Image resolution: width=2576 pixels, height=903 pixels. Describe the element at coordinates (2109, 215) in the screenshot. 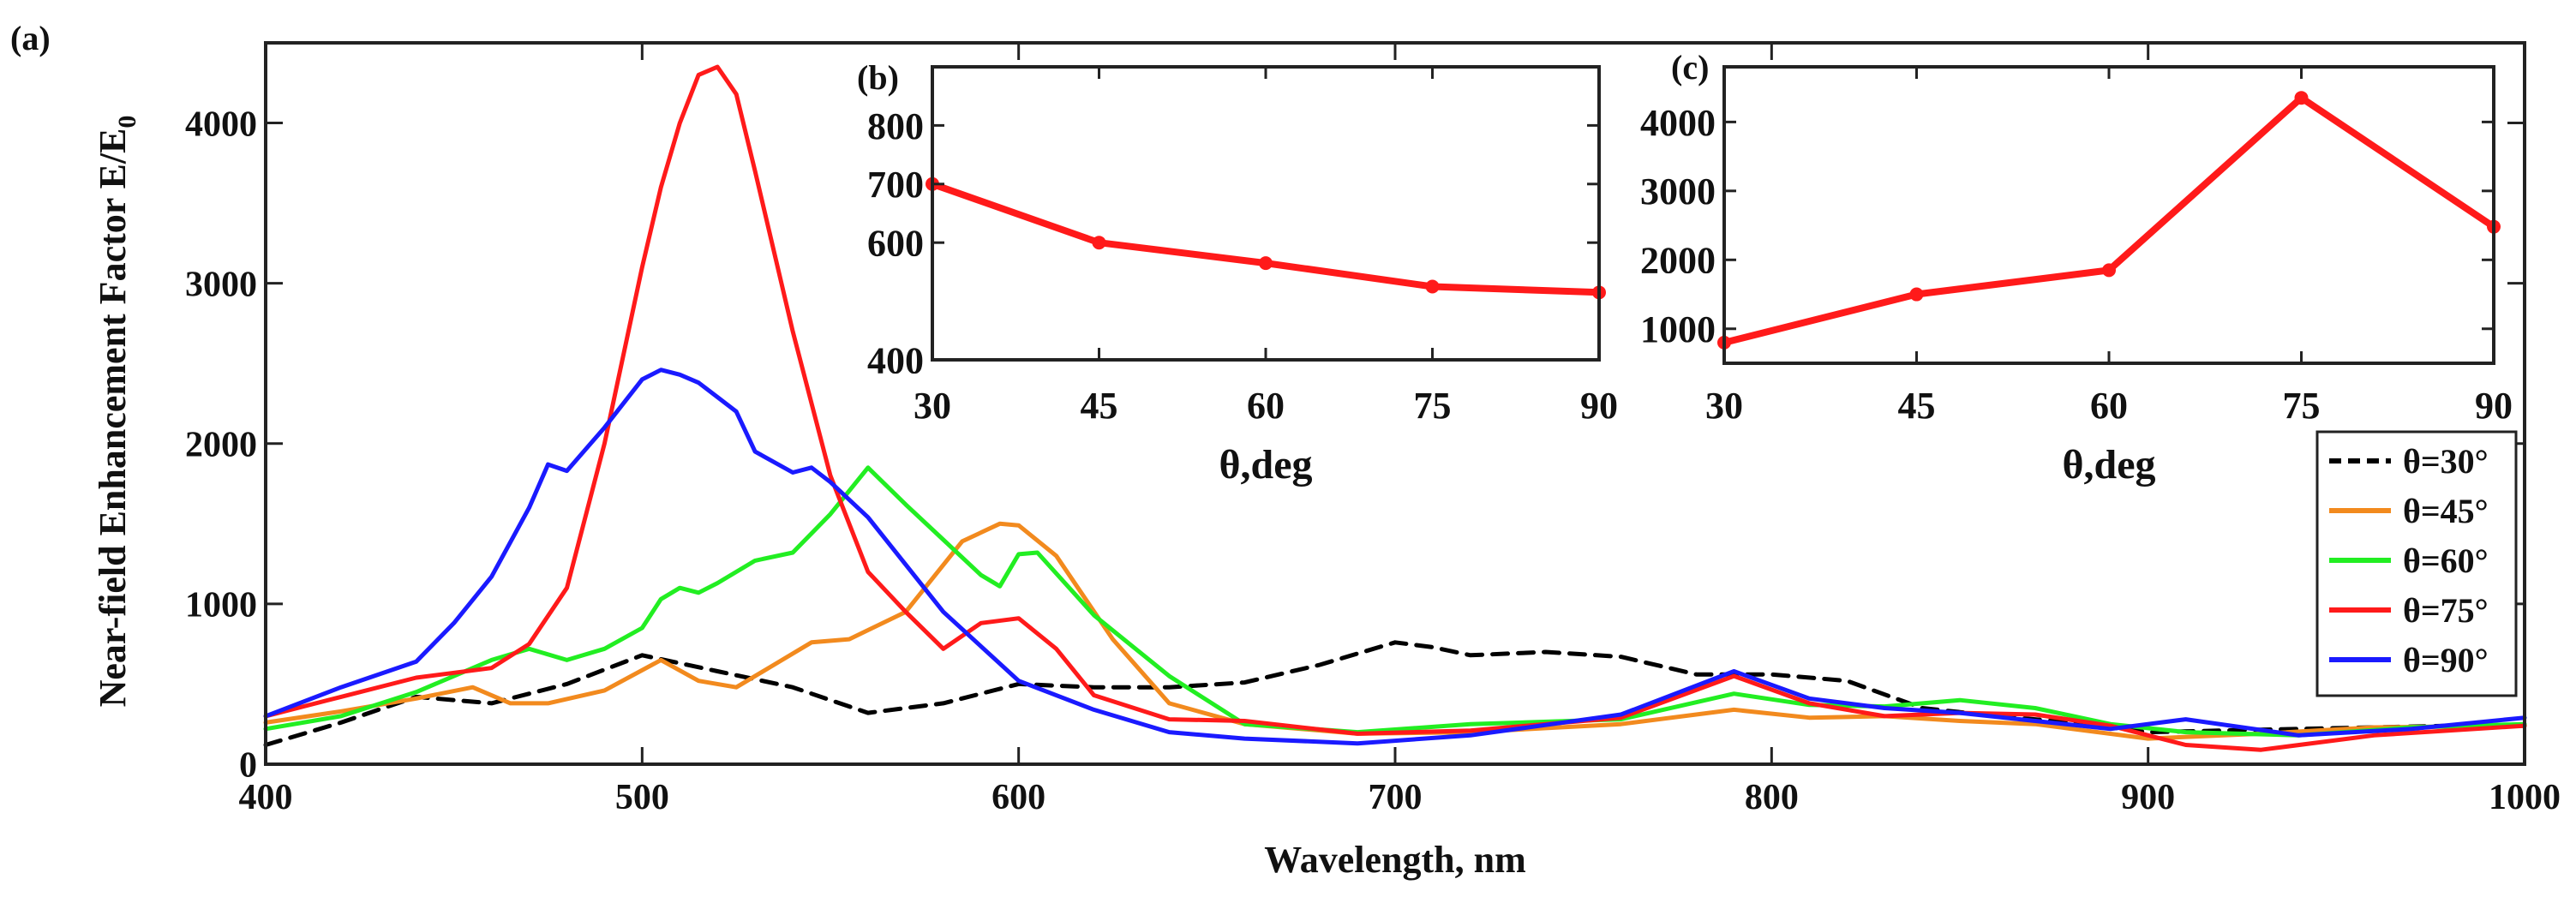

I see `inset-c-background` at that location.